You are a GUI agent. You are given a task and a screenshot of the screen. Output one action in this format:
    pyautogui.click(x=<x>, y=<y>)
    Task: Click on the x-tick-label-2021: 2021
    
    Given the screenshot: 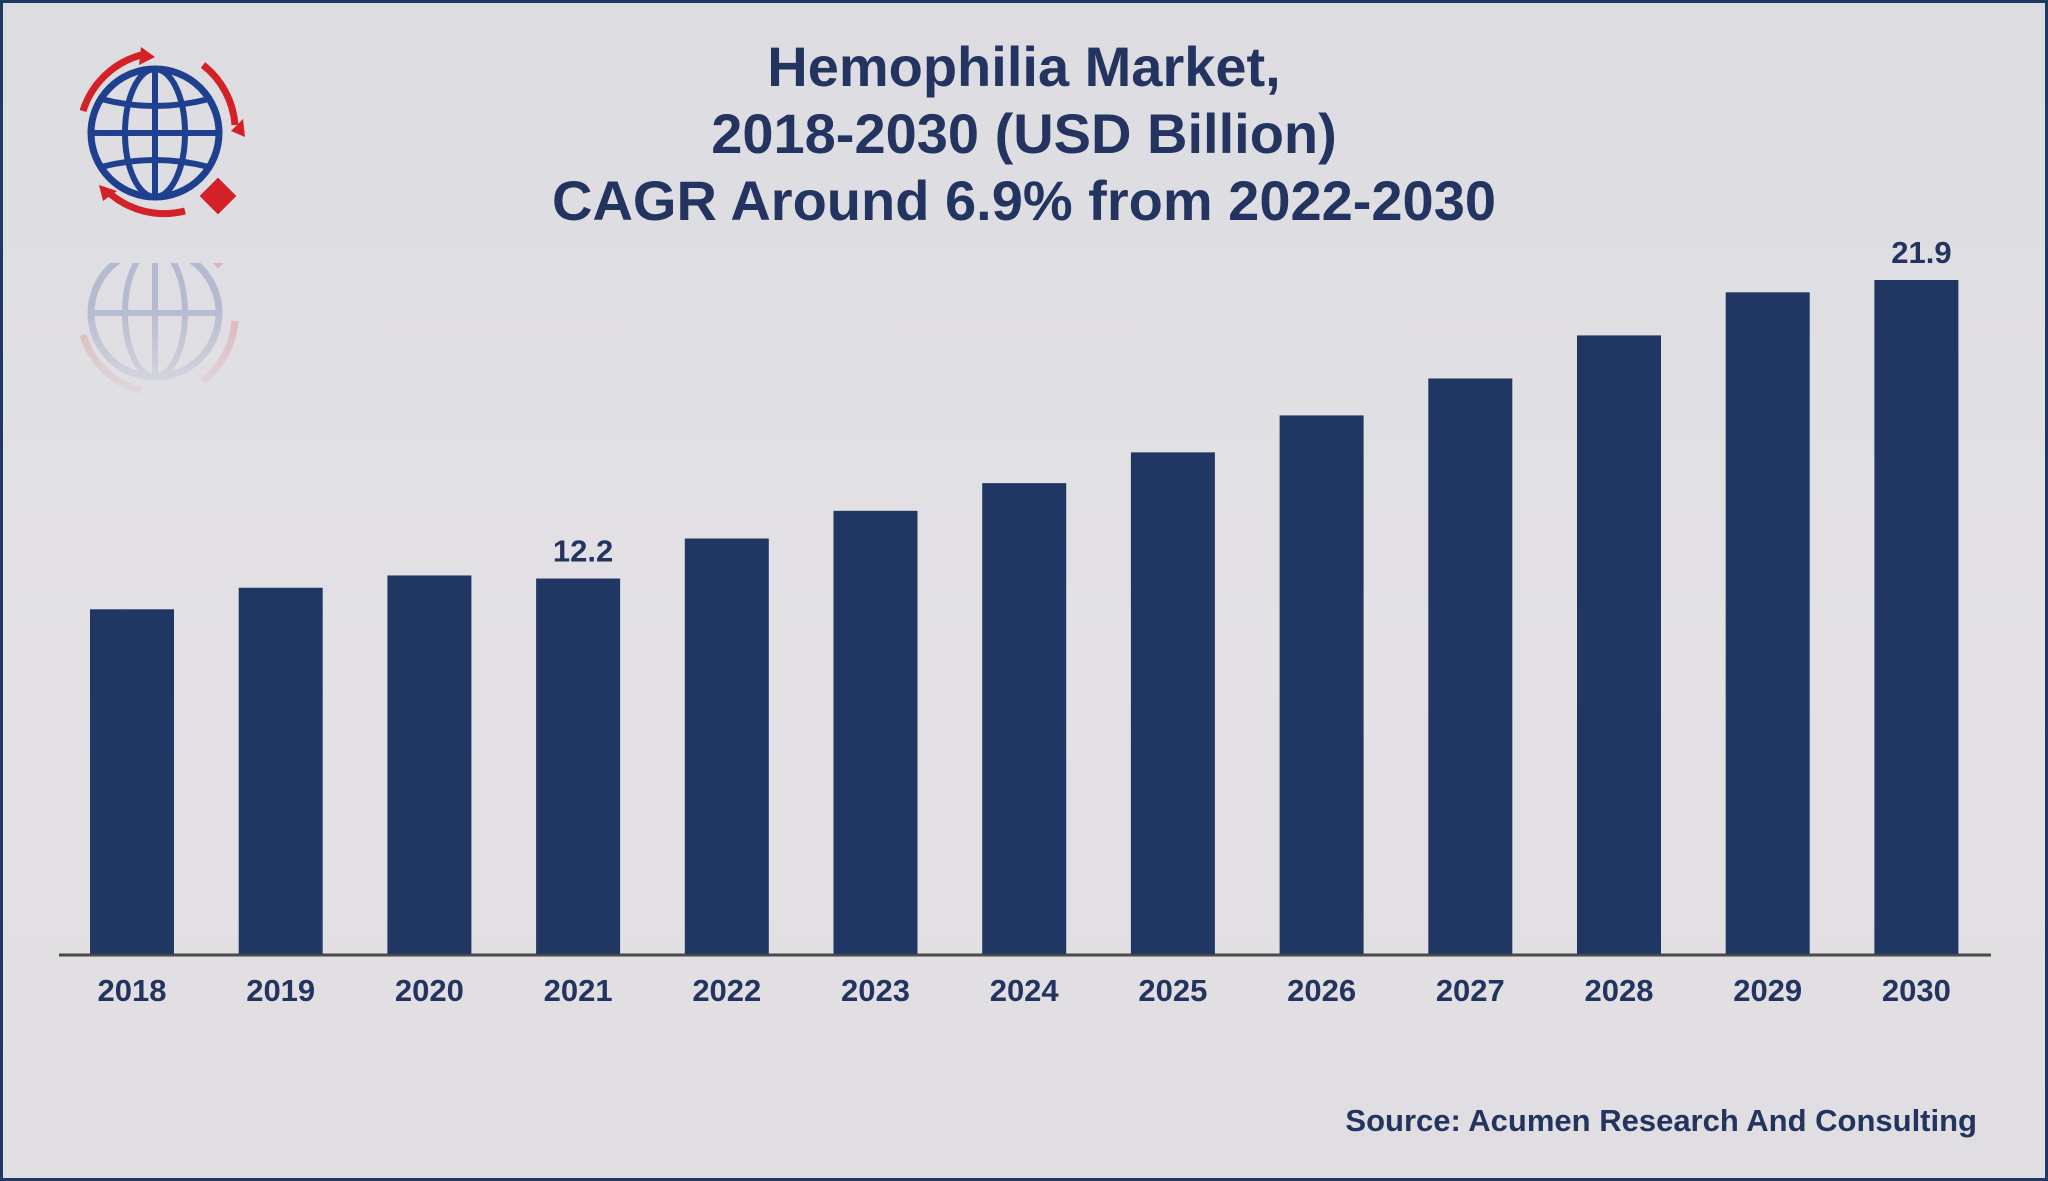 What is the action you would take?
    pyautogui.click(x=578, y=990)
    